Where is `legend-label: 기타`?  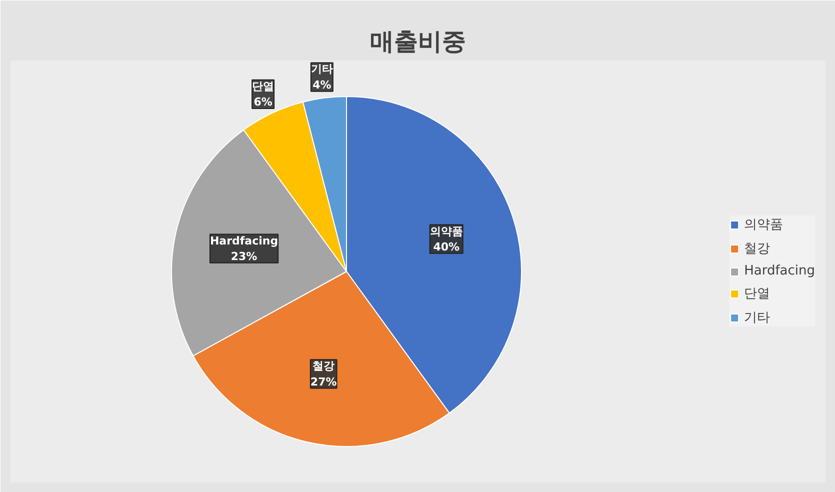
legend-label: 기타 is located at coordinates (757, 318).